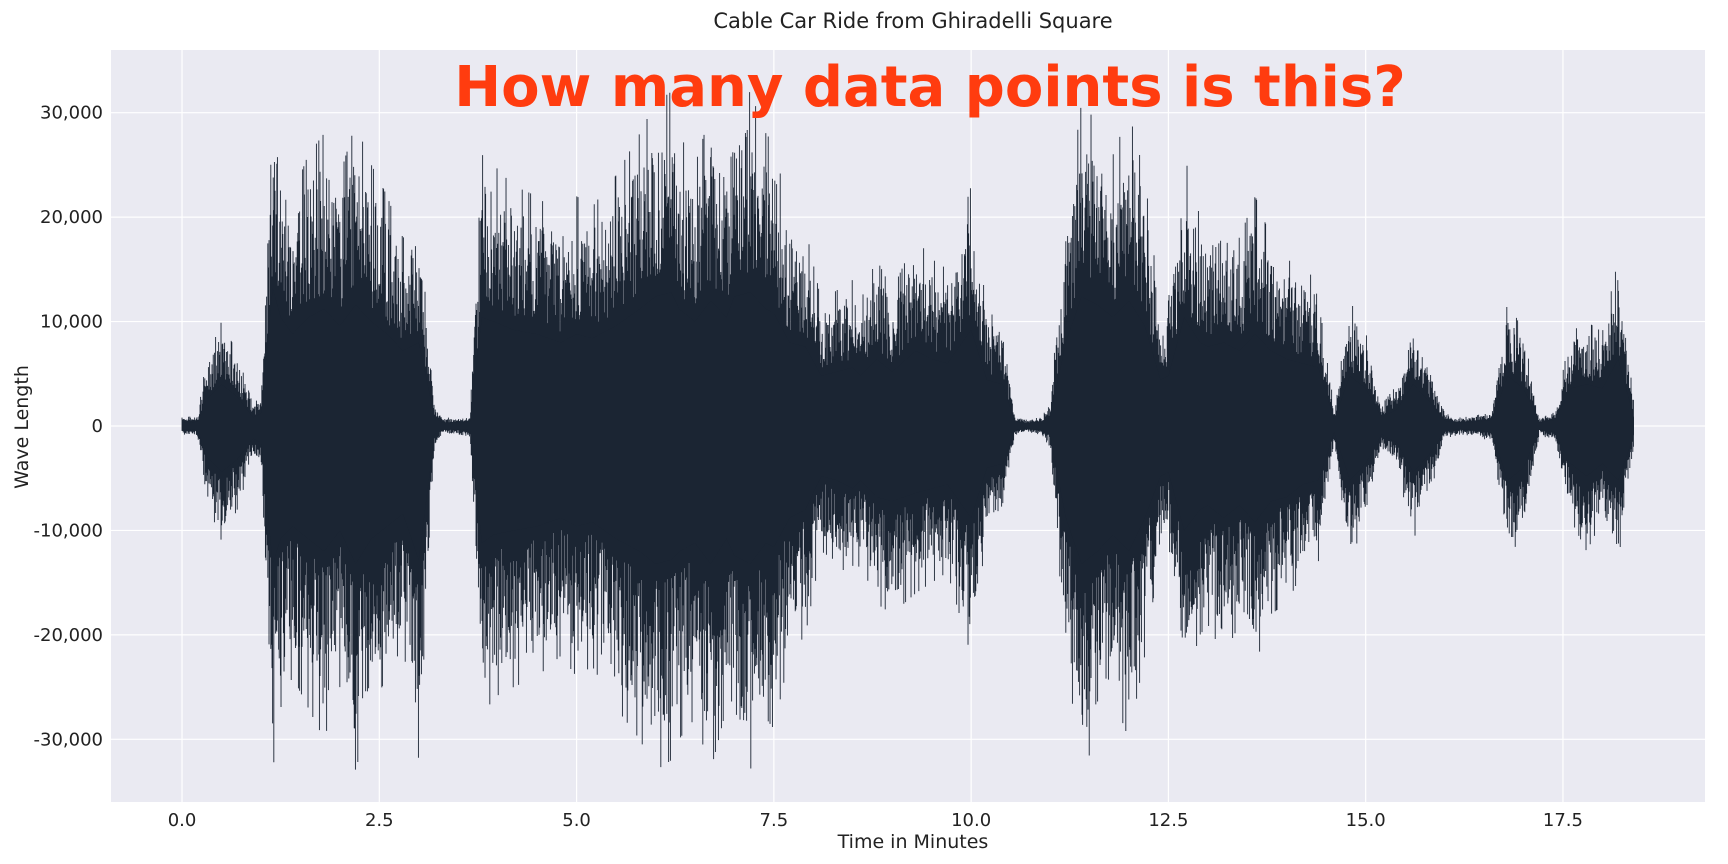  I want to click on x-tick-label: 7.5, so click(774, 820).